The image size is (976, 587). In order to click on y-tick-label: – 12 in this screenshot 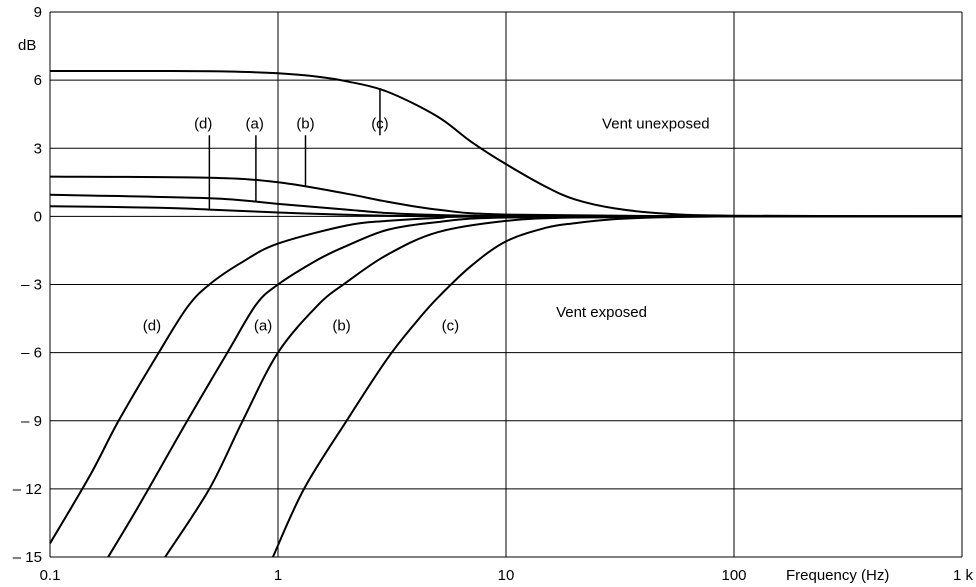, I will do `click(27, 489)`.